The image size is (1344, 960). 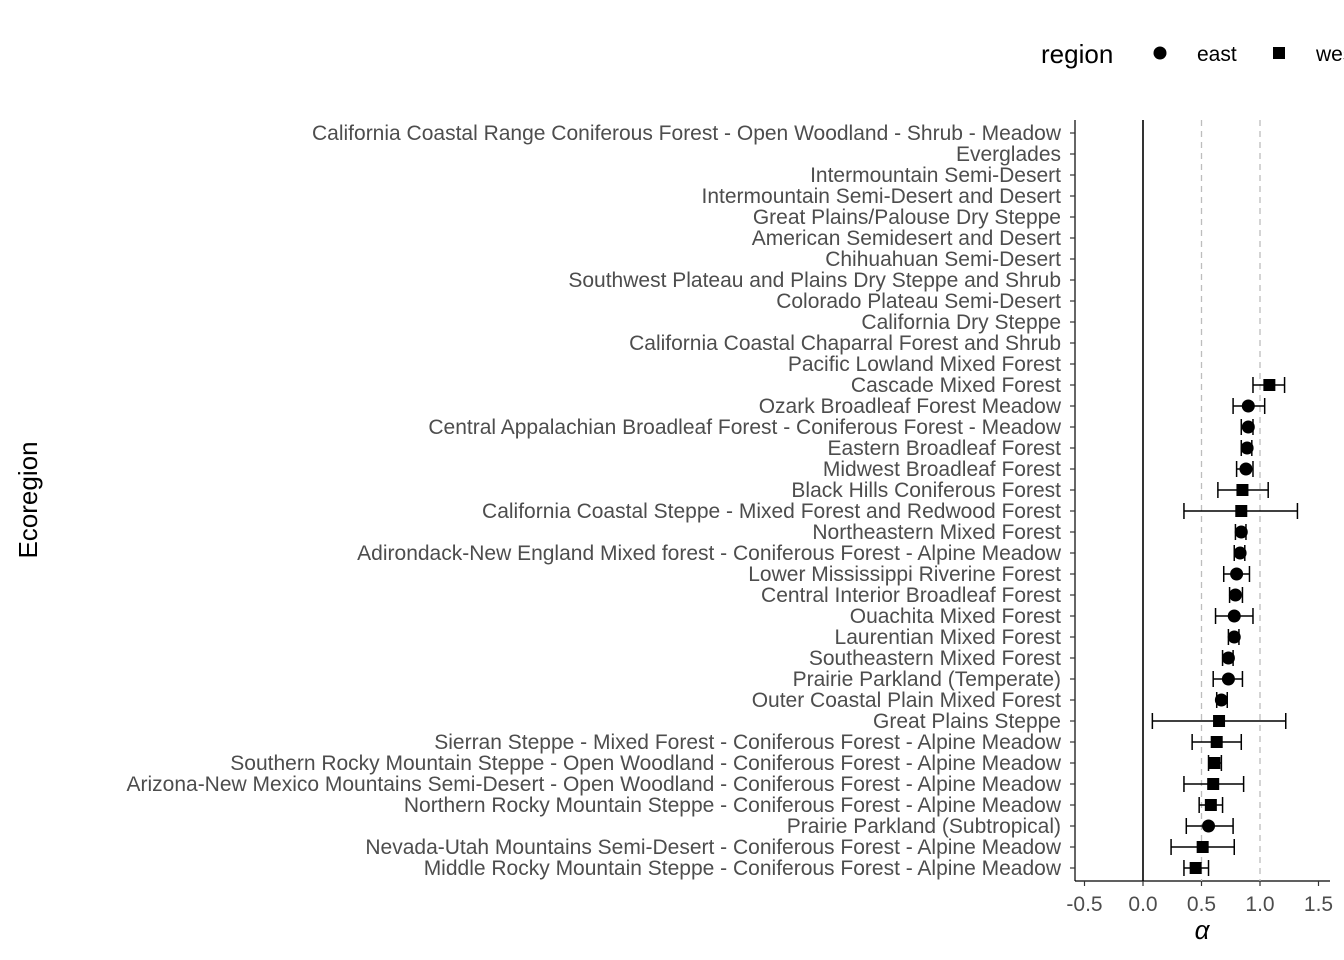 What do you see at coordinates (936, 532) in the screenshot?
I see `y-tick-label: Northeastern Mixed Forest` at bounding box center [936, 532].